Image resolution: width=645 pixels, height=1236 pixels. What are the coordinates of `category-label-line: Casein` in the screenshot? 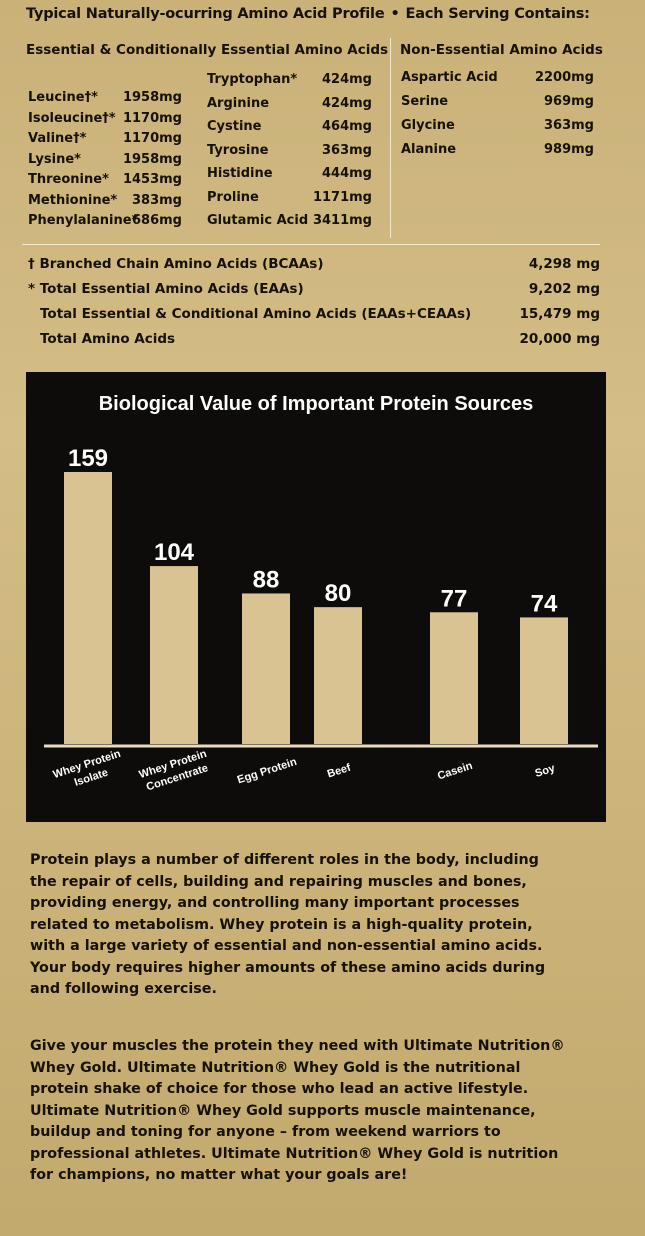 It's located at (455, 771).